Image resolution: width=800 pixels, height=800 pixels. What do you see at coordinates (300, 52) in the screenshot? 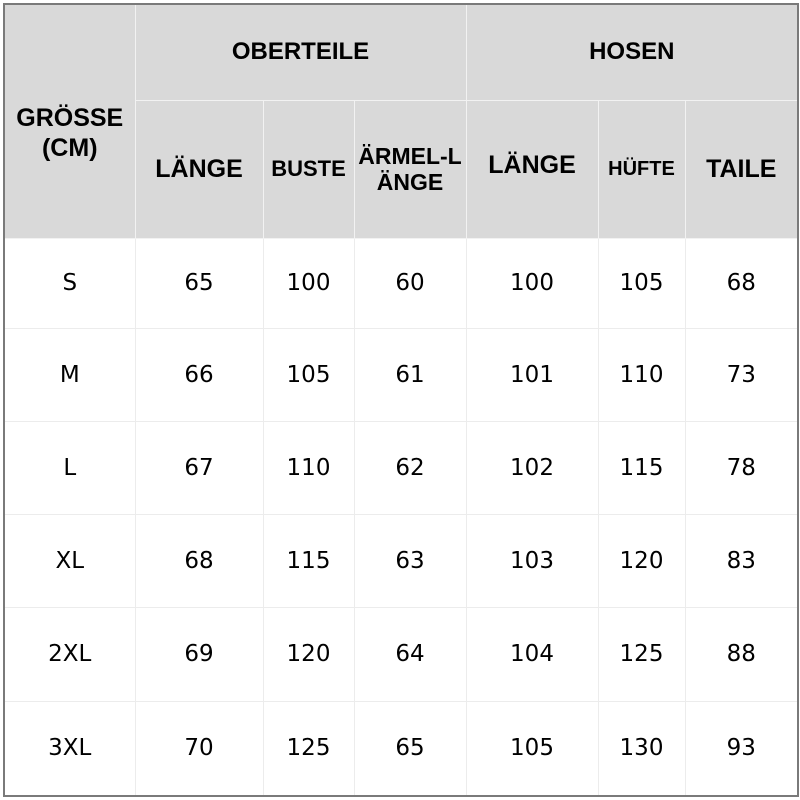
I see `group-header-oberteile: OBERTEILE` at bounding box center [300, 52].